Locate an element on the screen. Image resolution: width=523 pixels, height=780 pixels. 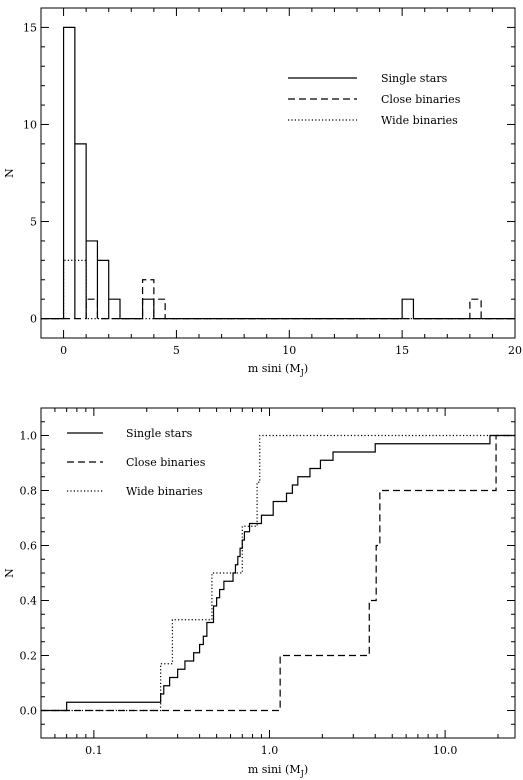
histogram-series-wide-binaries is located at coordinates (278, 289).